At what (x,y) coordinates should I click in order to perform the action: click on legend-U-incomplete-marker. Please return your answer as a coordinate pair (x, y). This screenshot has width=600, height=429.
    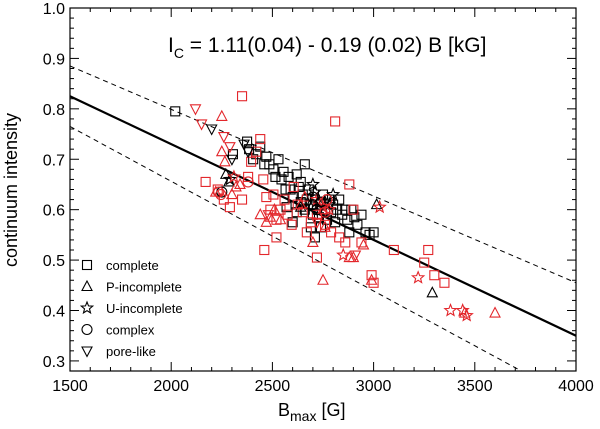
    Looking at the image, I should click on (87, 307).